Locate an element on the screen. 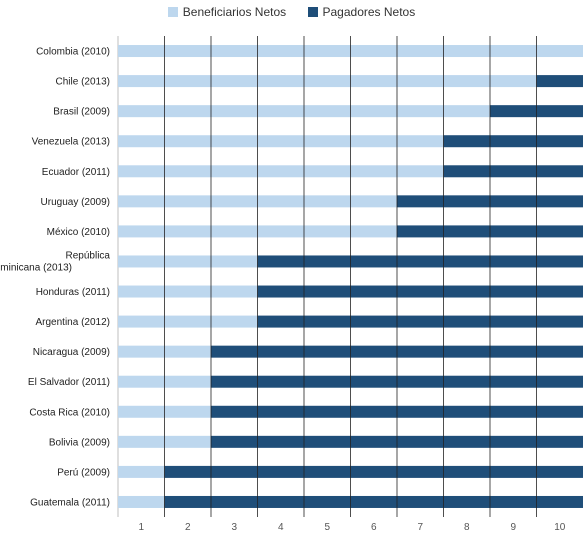 Image resolution: width=583 pixels, height=538 pixels. category-label-15: Guatemala (2011) is located at coordinates (70, 502).